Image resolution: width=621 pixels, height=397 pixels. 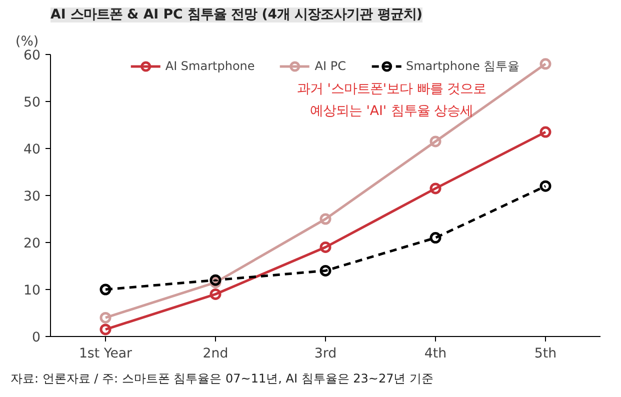 What do you see at coordinates (32, 56) in the screenshot?
I see `y-tick-label: 60` at bounding box center [32, 56].